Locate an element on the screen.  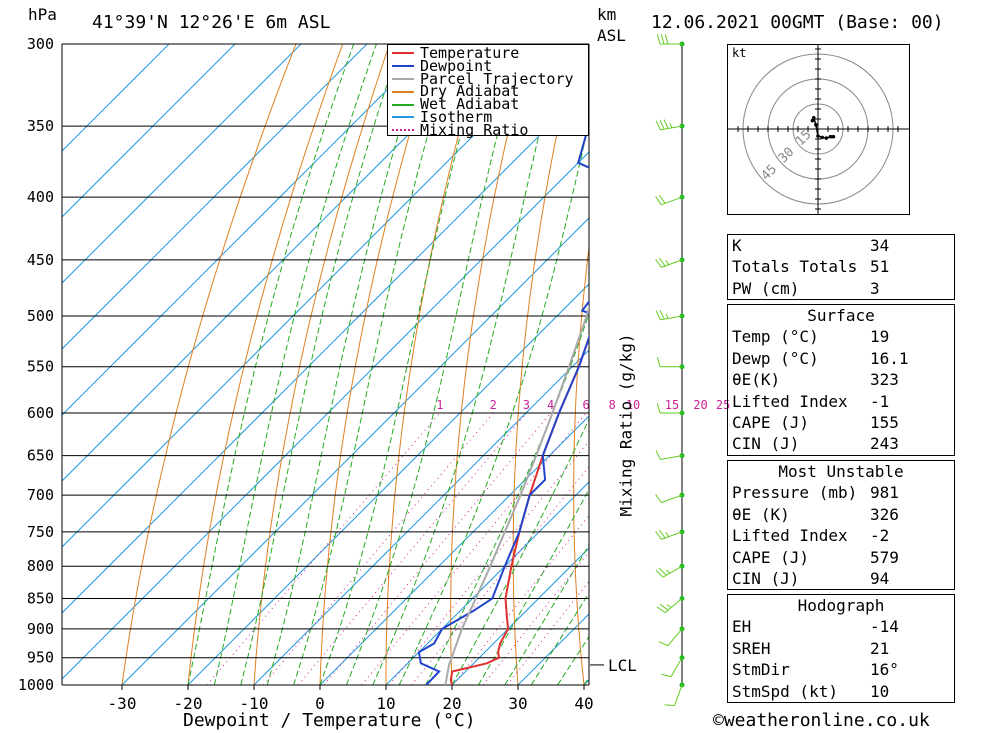
hodograph-stat-label: StmSpd (kt) is located at coordinates (785, 691).